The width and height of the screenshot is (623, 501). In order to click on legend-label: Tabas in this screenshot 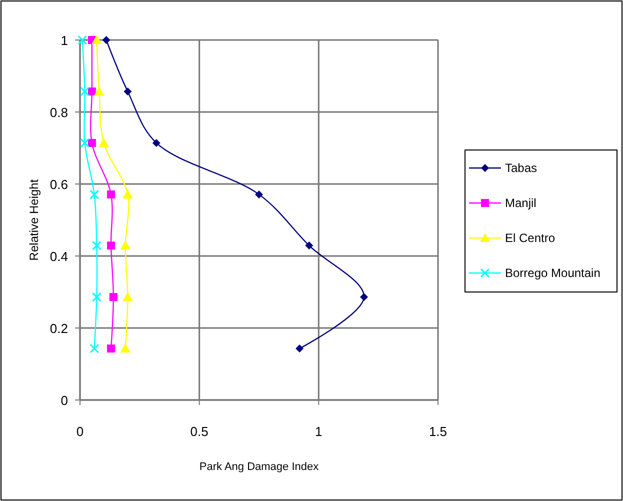, I will do `click(521, 168)`.